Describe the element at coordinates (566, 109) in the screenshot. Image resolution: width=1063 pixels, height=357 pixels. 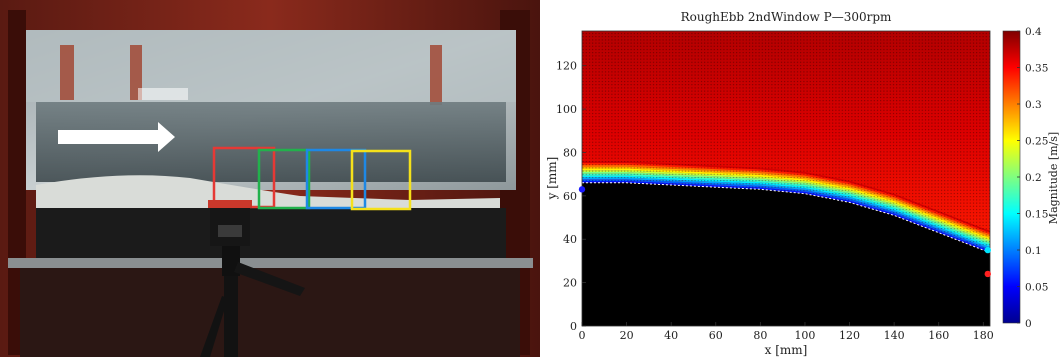
I see `y-tick-label: 100` at that location.